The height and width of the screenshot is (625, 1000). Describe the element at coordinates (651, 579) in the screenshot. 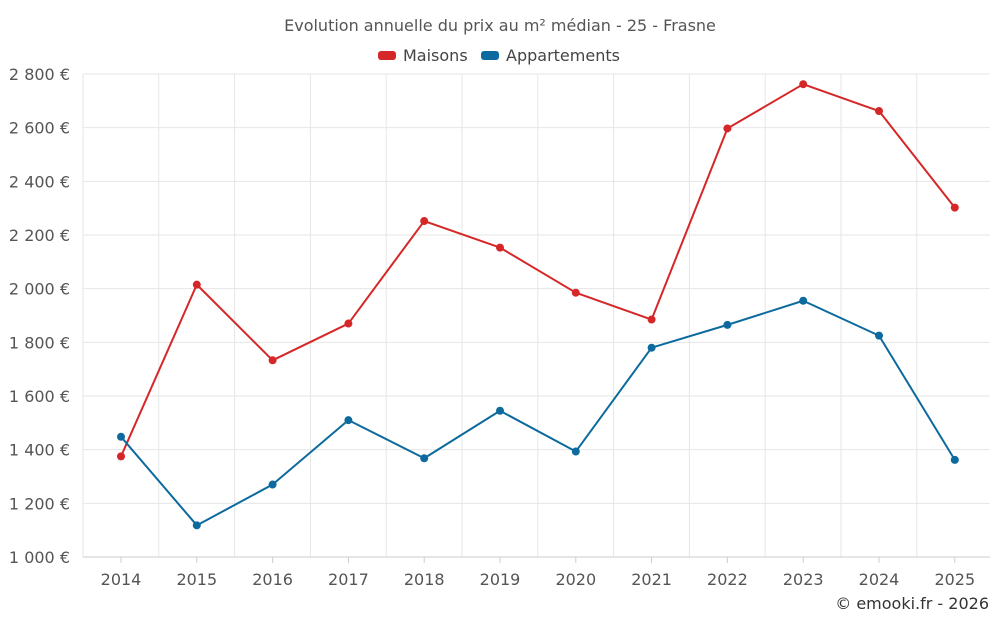

I see `x-tick-label: 2021` at that location.